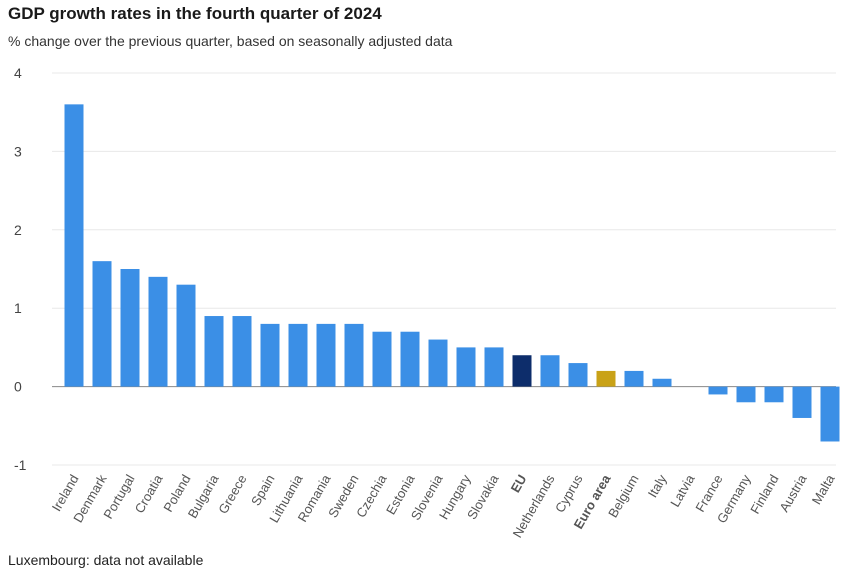 This screenshot has height=577, width=844. I want to click on bar-eu, so click(522, 371).